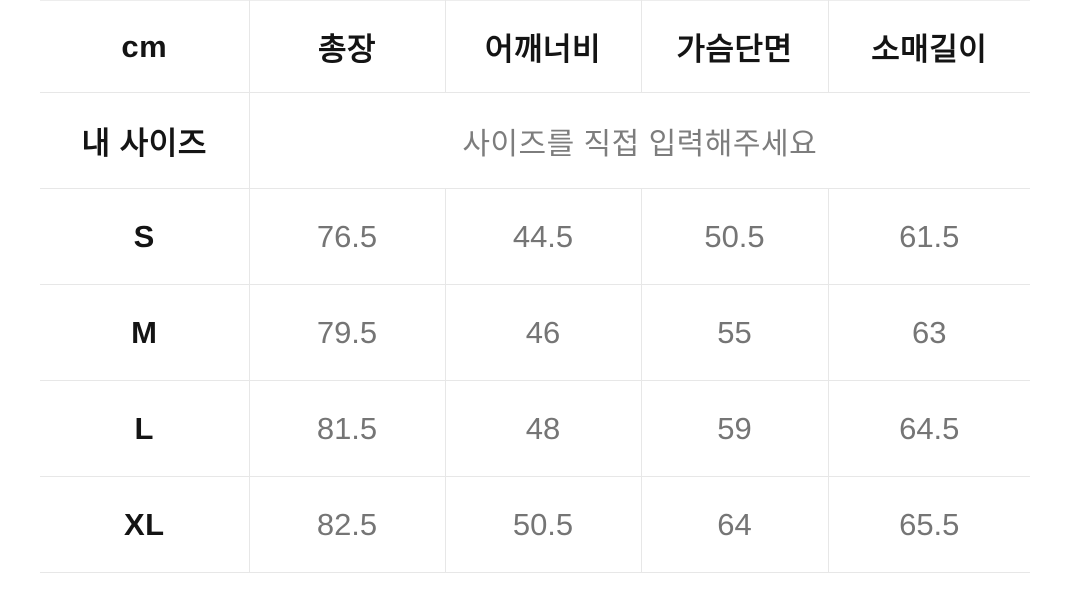  I want to click on measurement-total-length: 79.5, so click(347, 332).